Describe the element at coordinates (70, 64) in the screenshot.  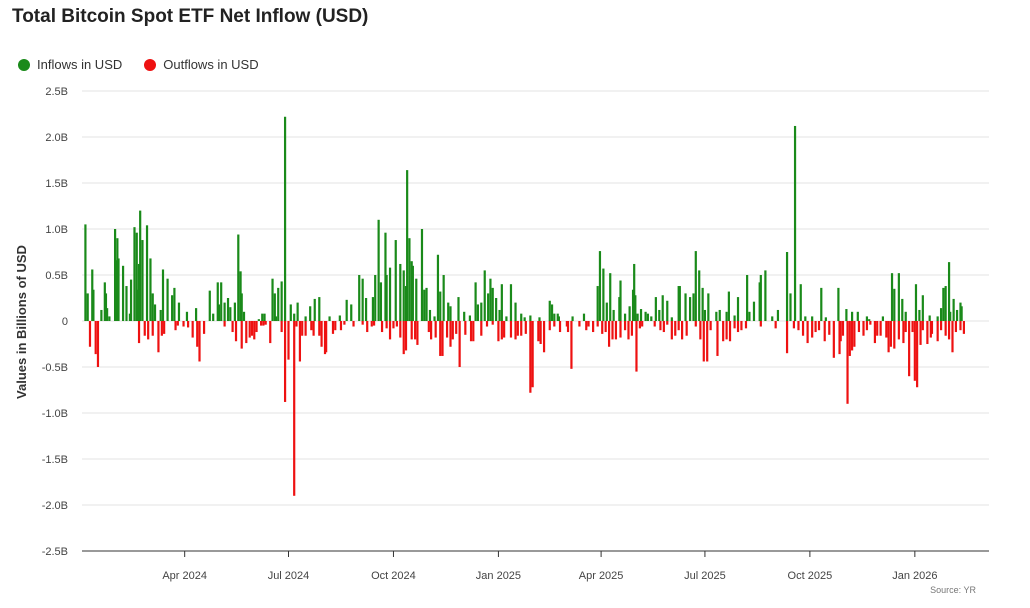
I see `legend-item-inflows: Inflows in USD` at that location.